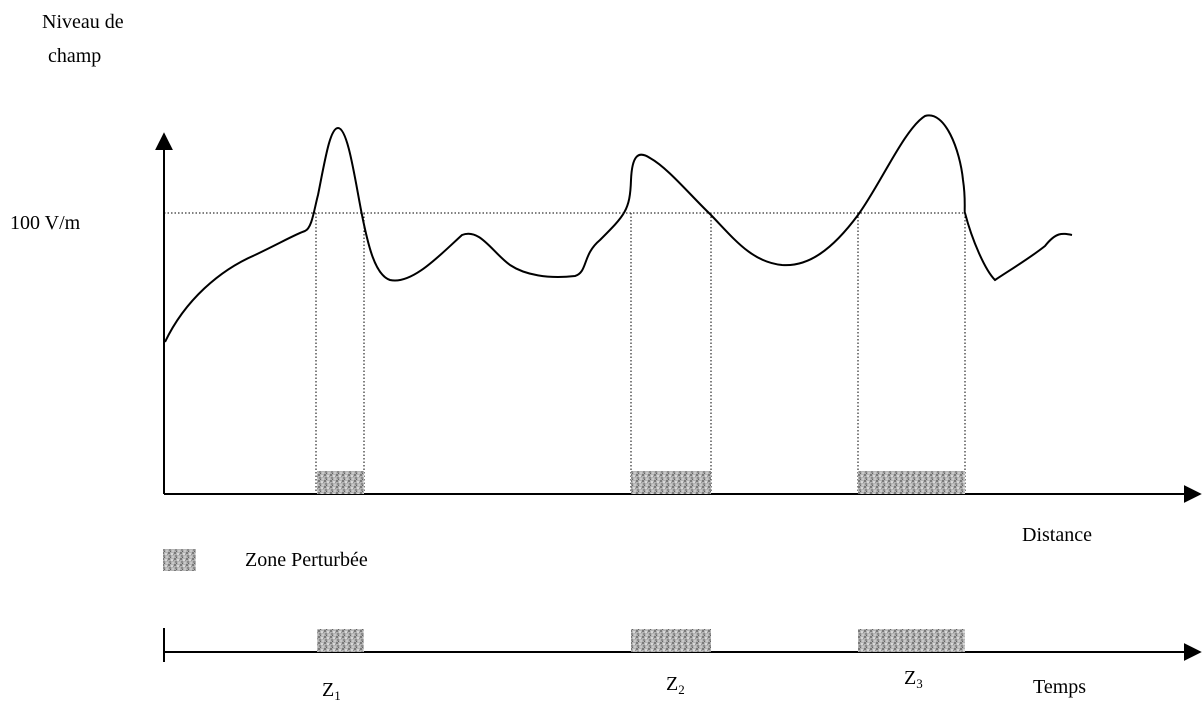  Describe the element at coordinates (913, 679) in the screenshot. I see `zone-label-3: Z3` at that location.